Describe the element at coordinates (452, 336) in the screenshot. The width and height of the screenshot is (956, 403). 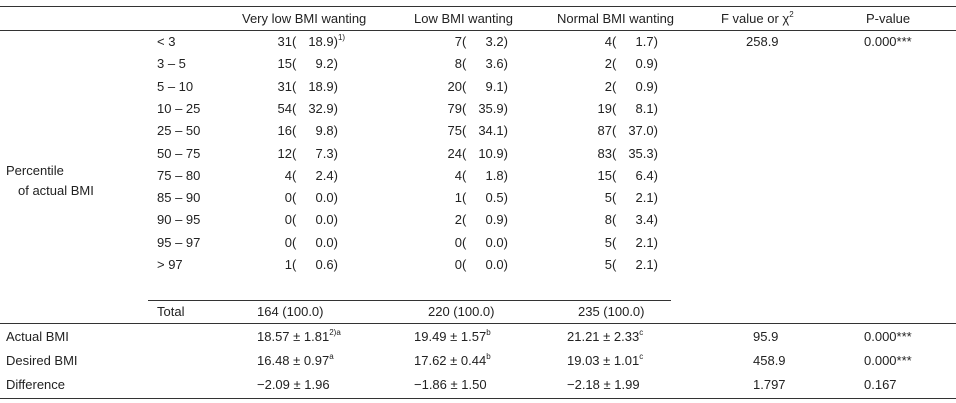
I see `summary-low: 19.49 ± 1.57b` at that location.